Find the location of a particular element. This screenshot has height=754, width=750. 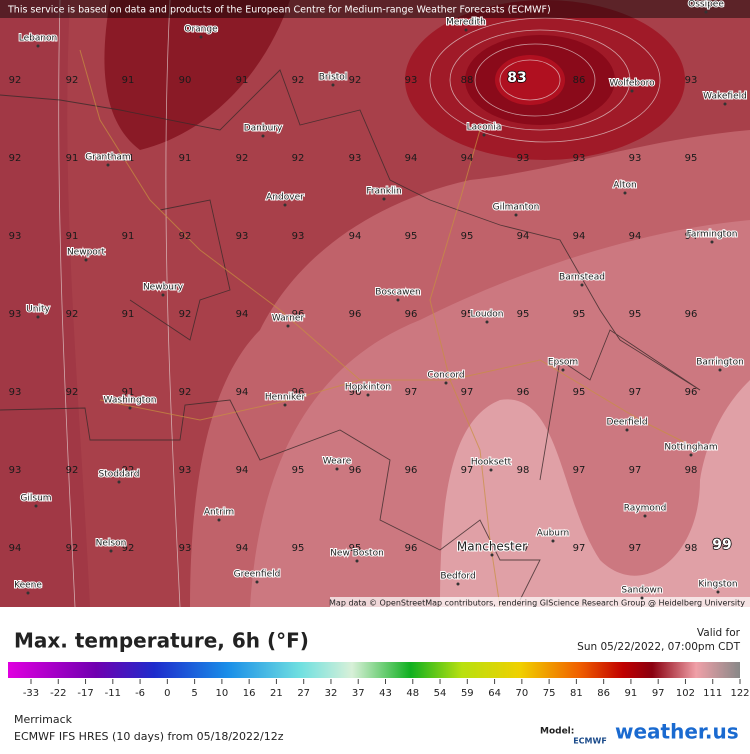

place-name: Newport is located at coordinates (86, 253).